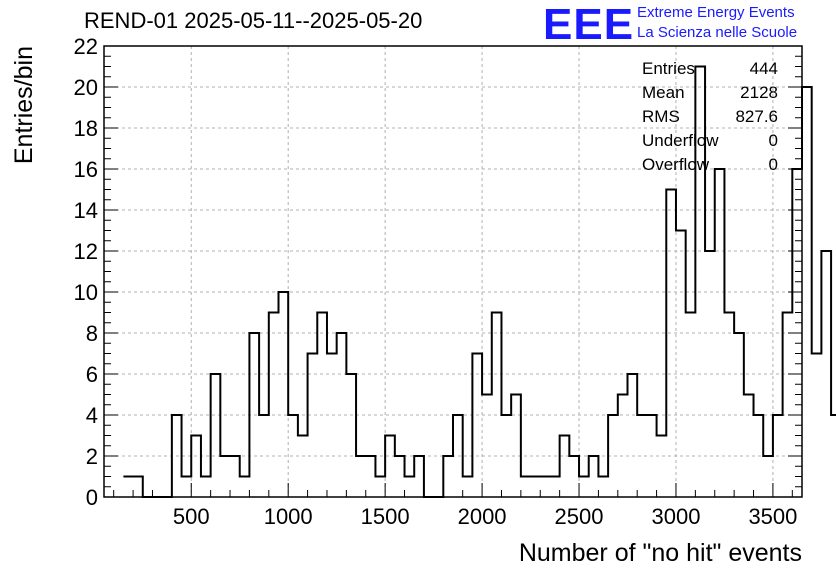  What do you see at coordinates (288, 516) in the screenshot?
I see `x-tick-label: 1000` at bounding box center [288, 516].